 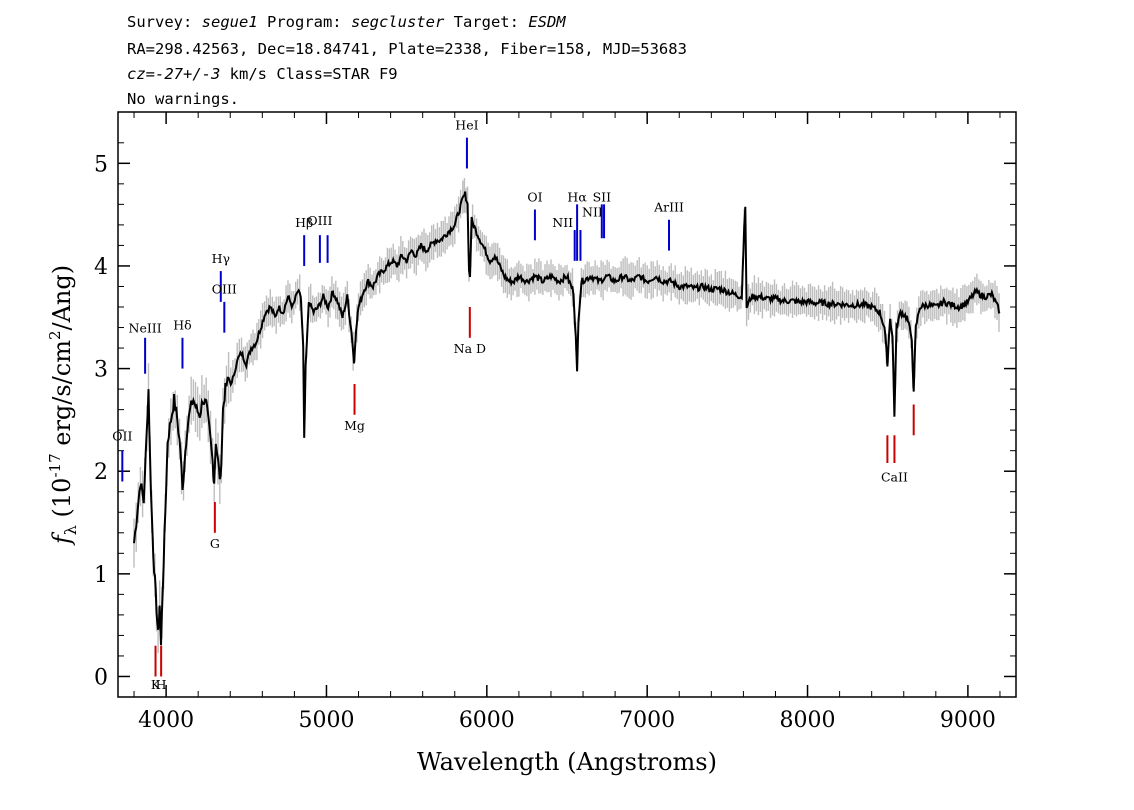 I want to click on line-marker-label: NeIII, so click(x=145, y=328).